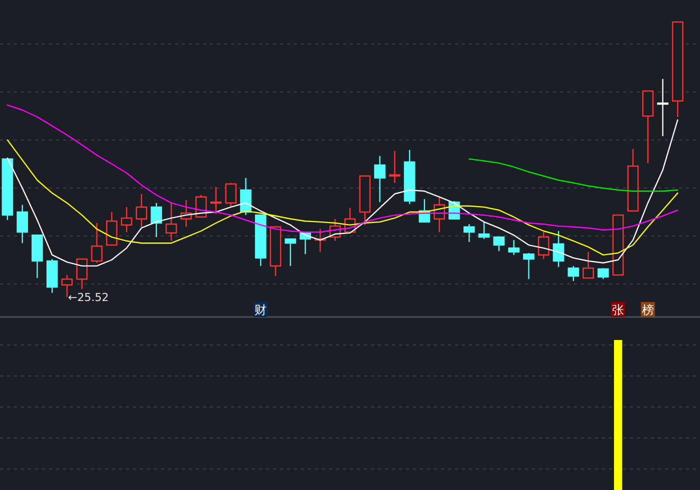 The image size is (700, 490). What do you see at coordinates (648, 310) in the screenshot?
I see `text: 榜` at bounding box center [648, 310].